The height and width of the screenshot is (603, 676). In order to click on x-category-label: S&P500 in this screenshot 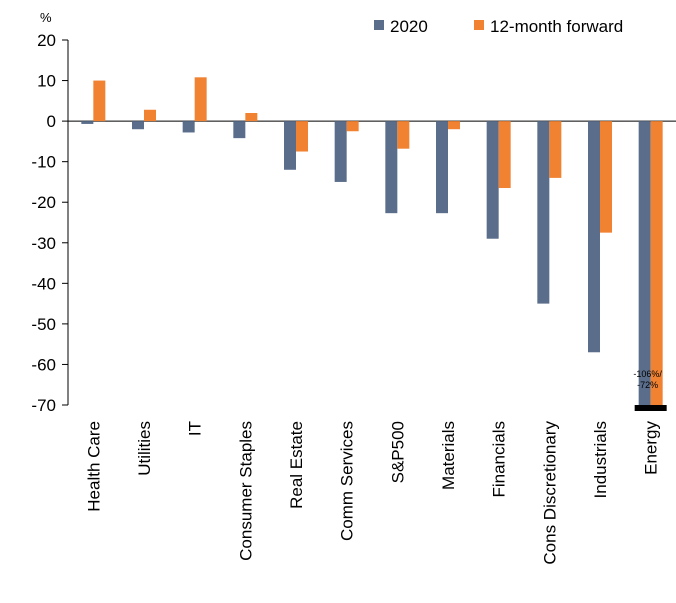, I will do `click(397, 452)`.